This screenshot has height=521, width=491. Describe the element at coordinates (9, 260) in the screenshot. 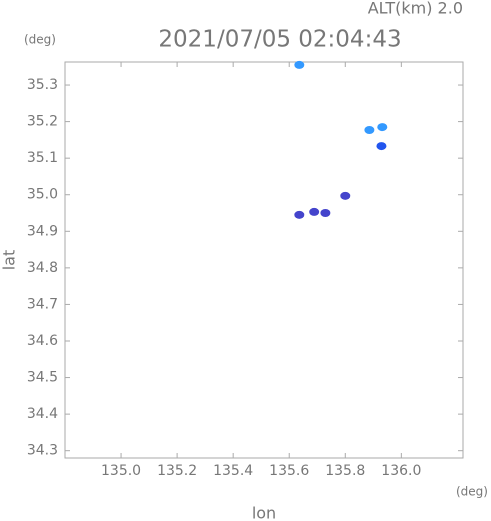

I see `y-axis-label: lat` at that location.